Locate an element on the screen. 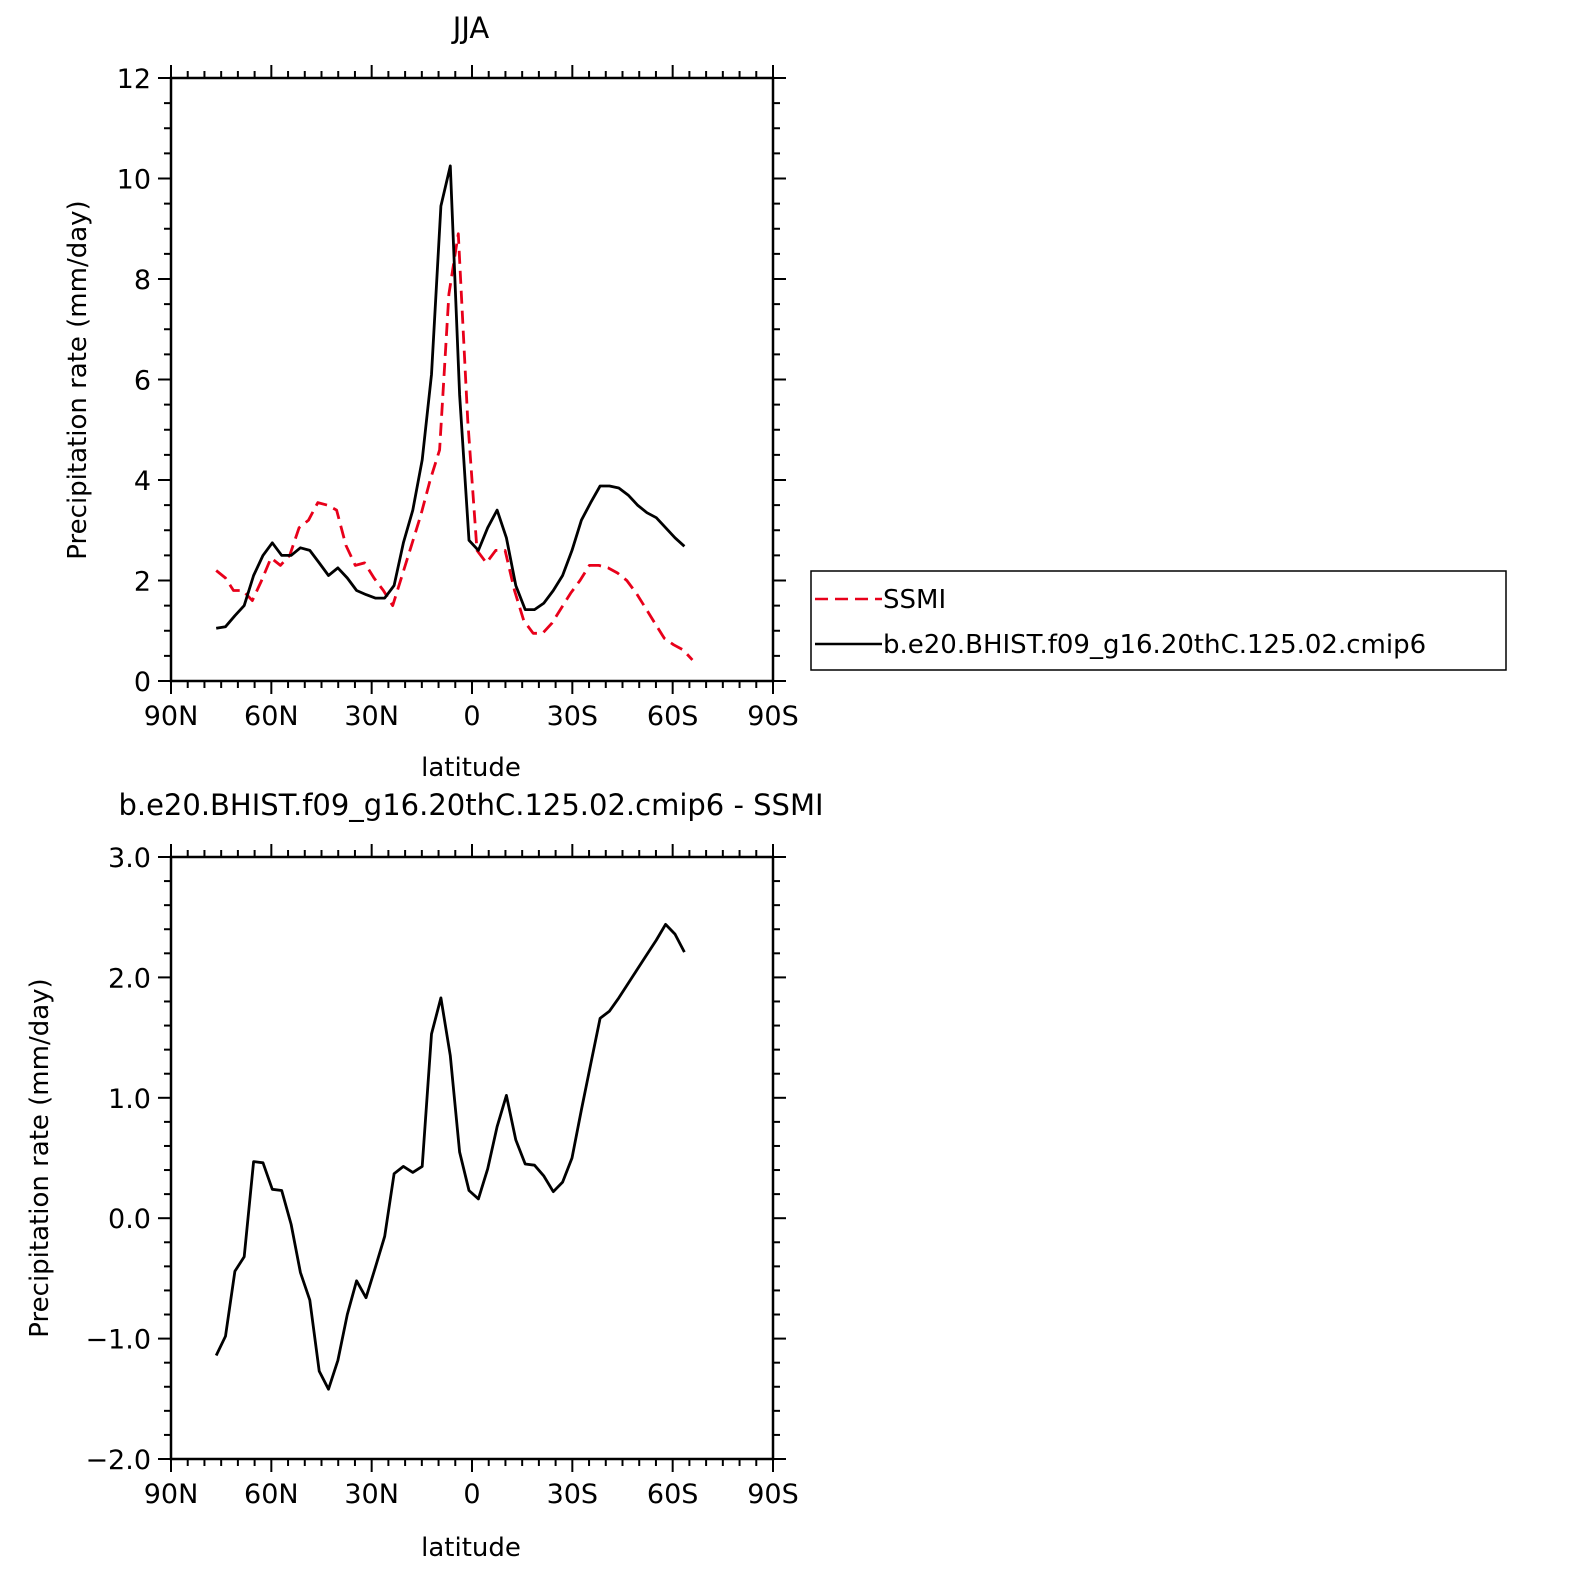 The width and height of the screenshot is (1569, 1569). legend-box is located at coordinates (1158, 620).